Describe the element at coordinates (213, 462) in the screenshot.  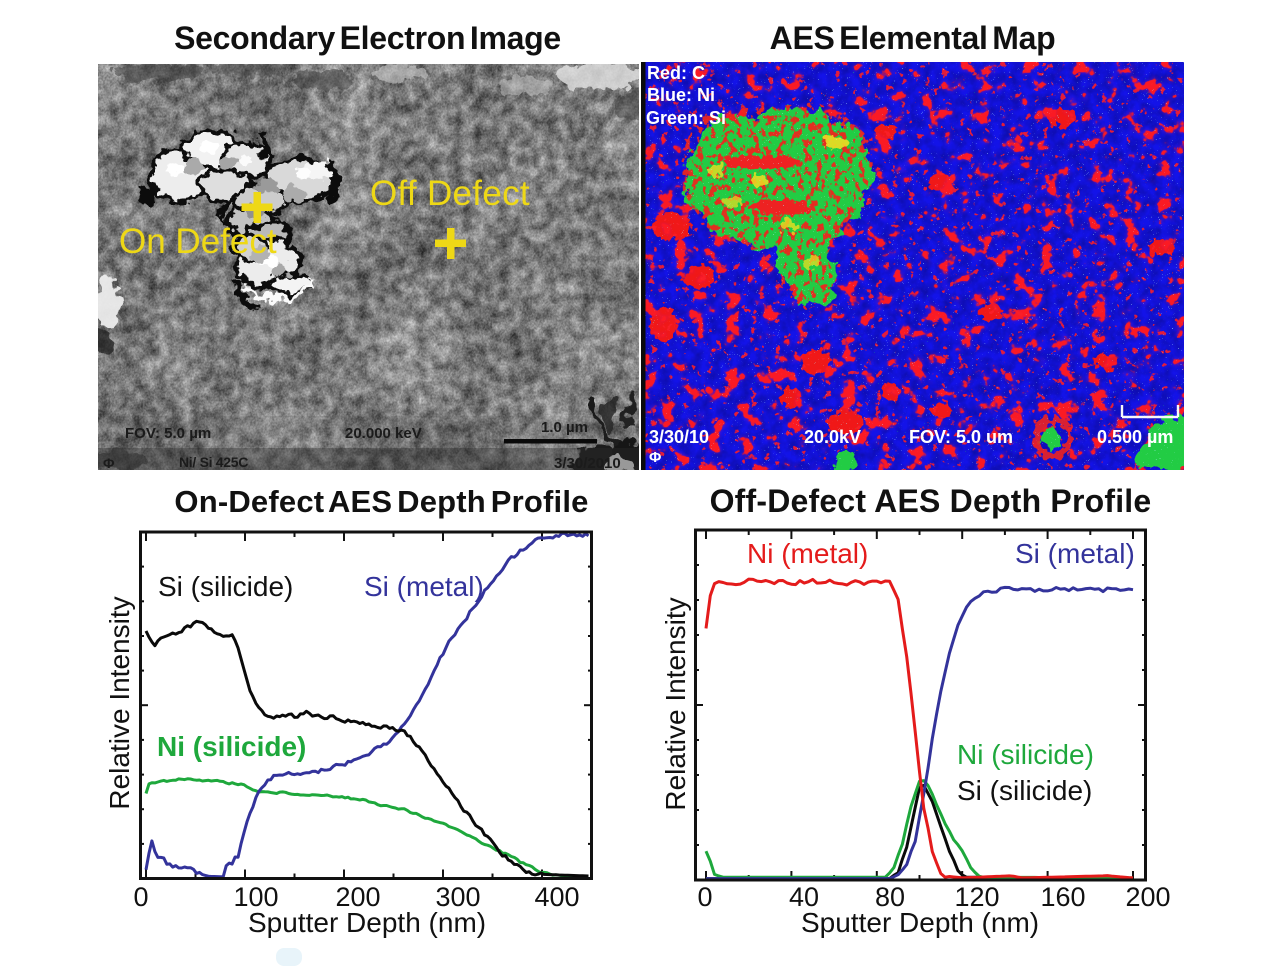
I see `svg-text: Ni/ Si 425C` at that location.